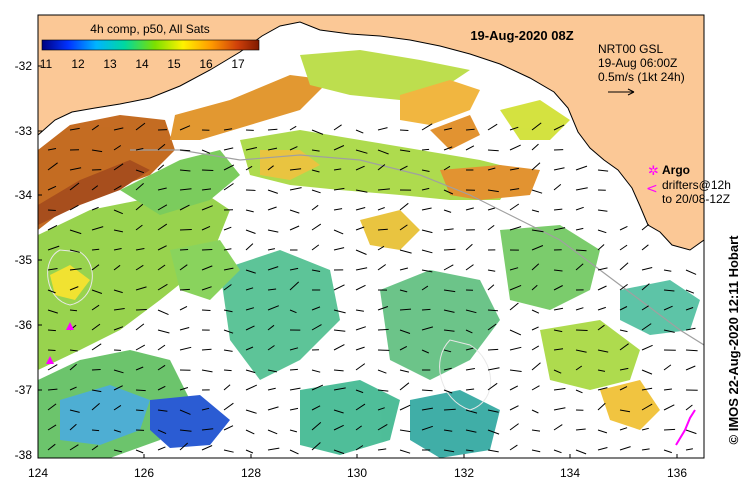 This screenshot has height=496, width=749. I want to click on x-tick-label: 132, so click(464, 473).